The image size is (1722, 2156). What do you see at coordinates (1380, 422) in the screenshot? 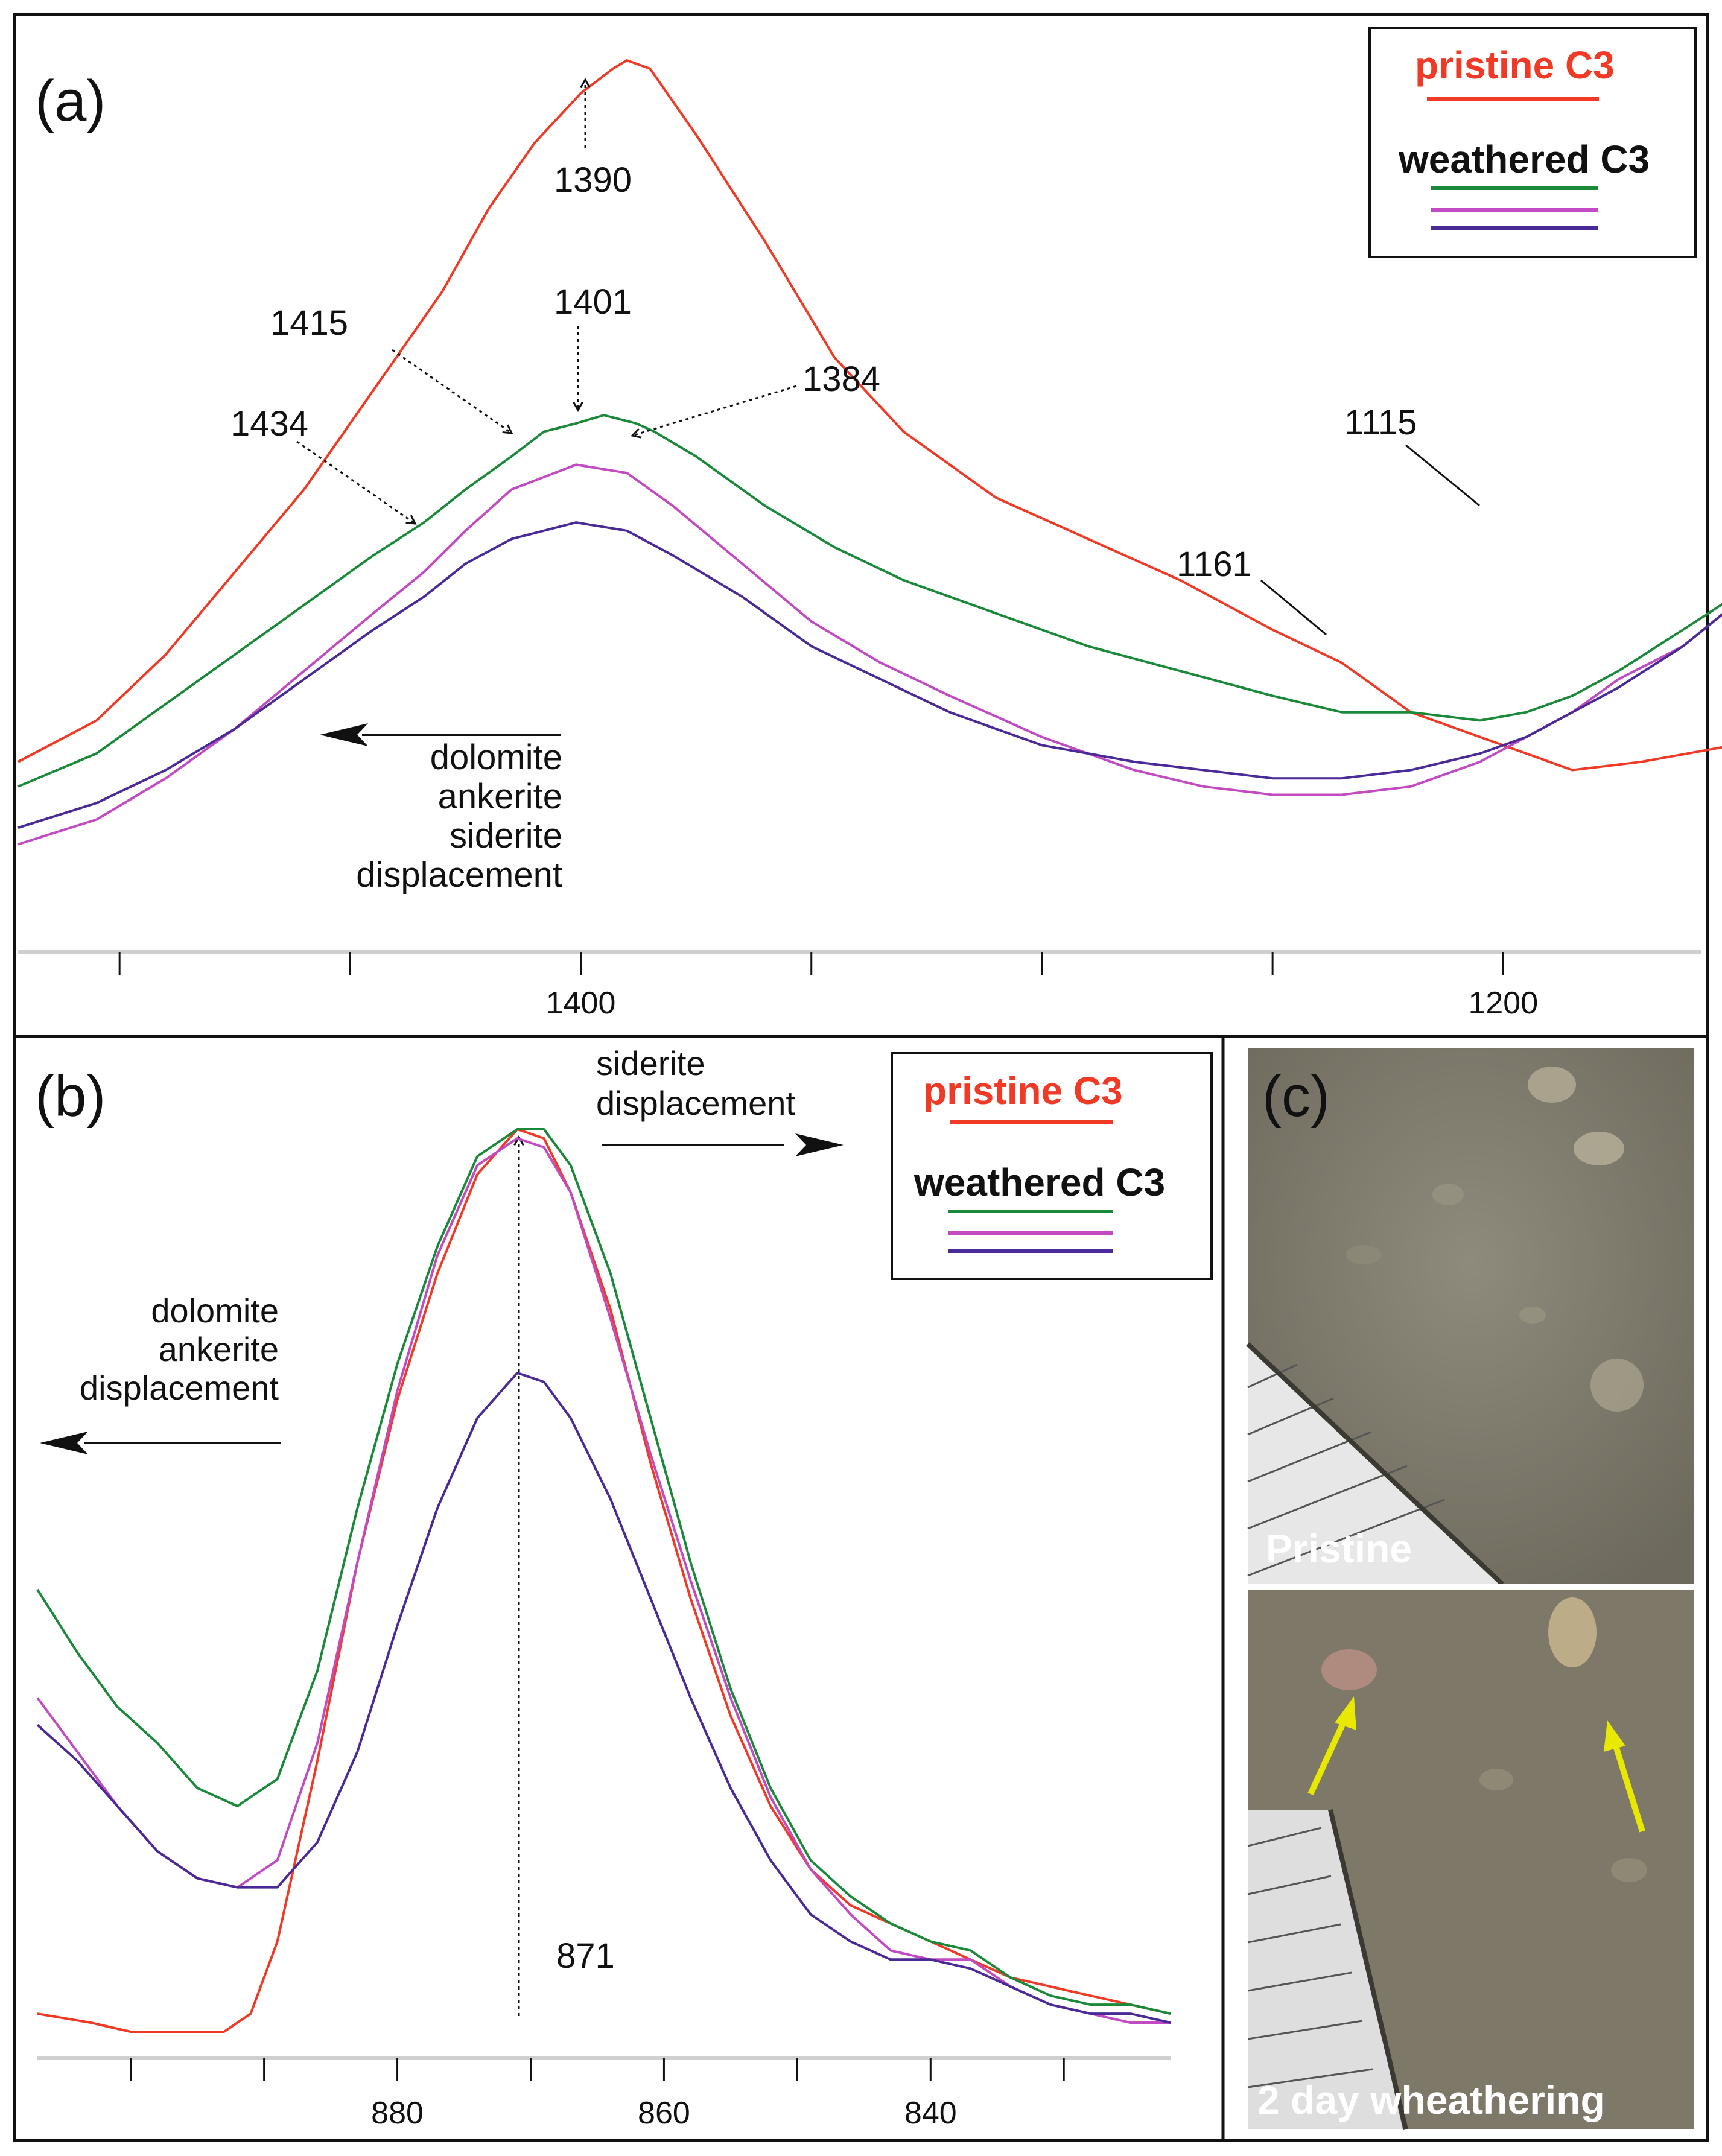
I see `annot-1115-label: 1115` at bounding box center [1380, 422].